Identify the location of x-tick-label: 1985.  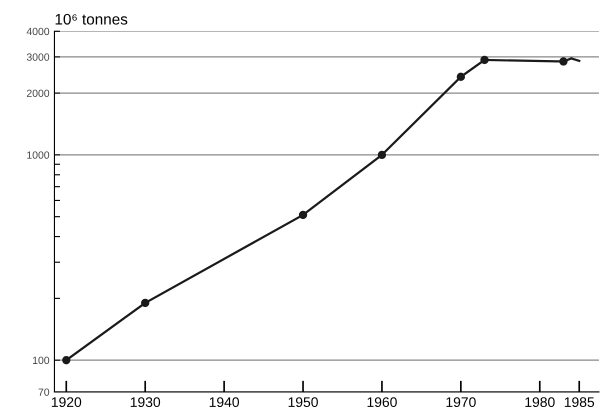
(579, 402).